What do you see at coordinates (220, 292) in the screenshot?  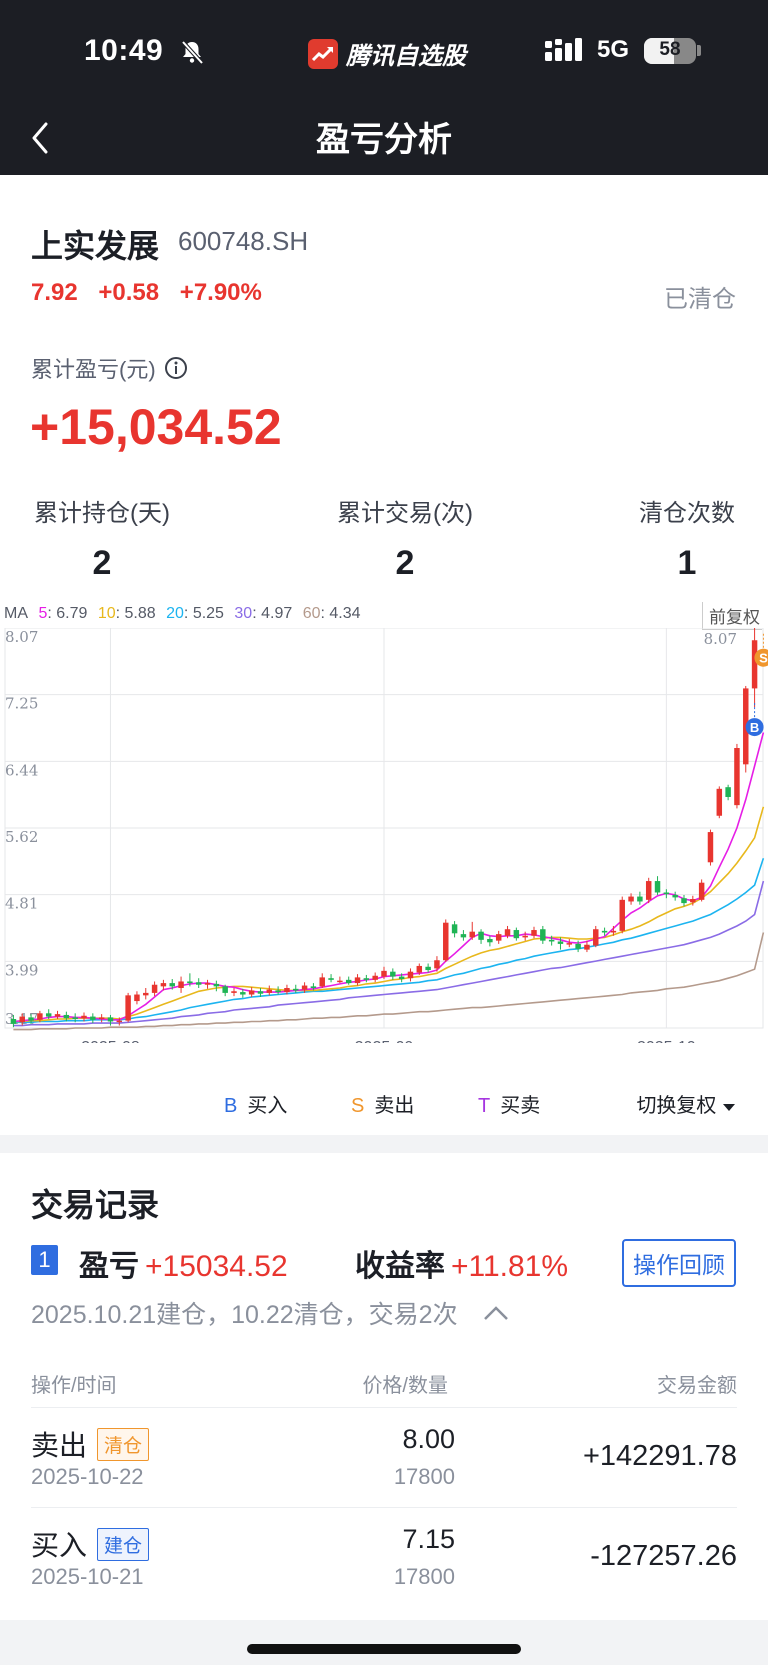 I see `stock-change-pct: +7.90%` at bounding box center [220, 292].